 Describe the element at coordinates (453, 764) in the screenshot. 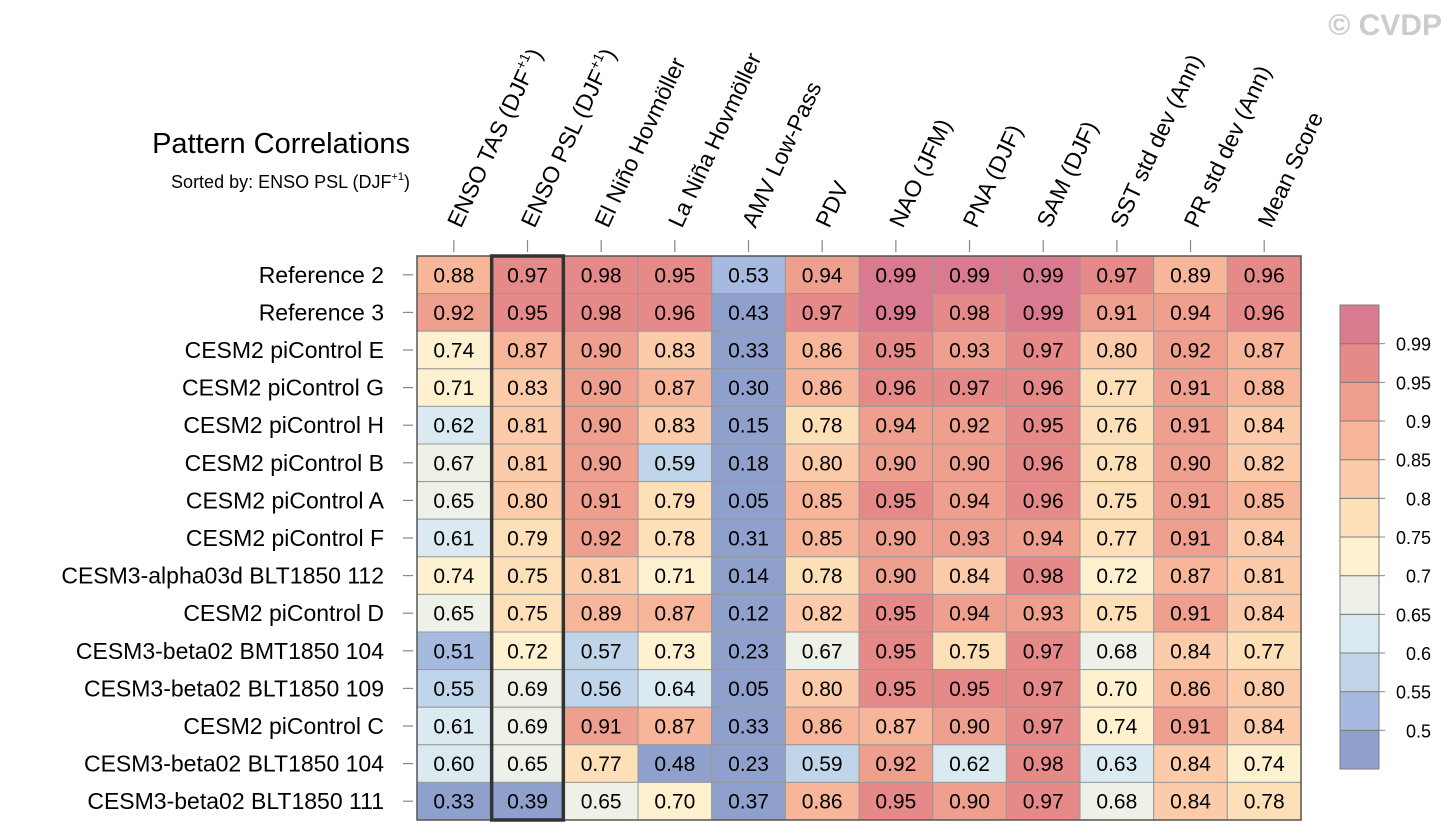

I see `cell-value-label: 0.60` at that location.